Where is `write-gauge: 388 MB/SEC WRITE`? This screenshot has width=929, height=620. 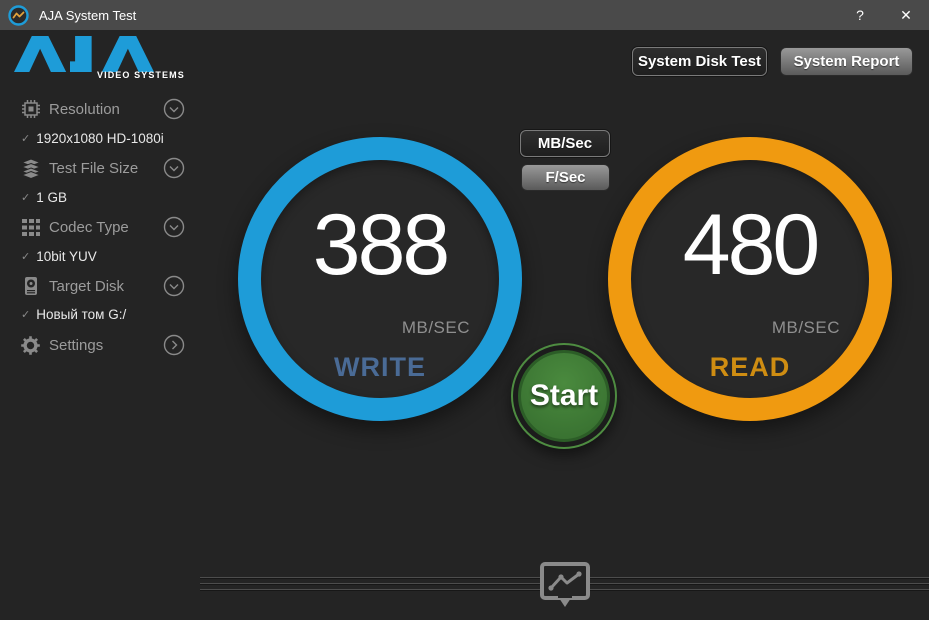 write-gauge: 388 MB/SEC WRITE is located at coordinates (380, 279).